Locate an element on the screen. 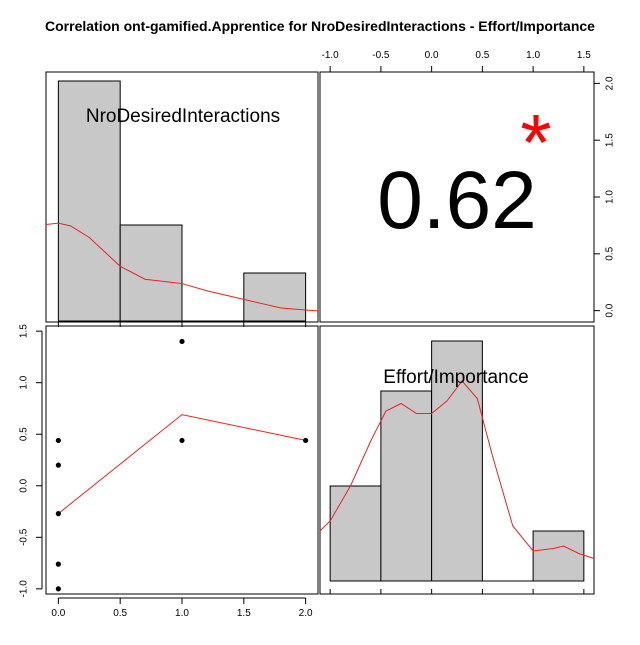 This screenshot has width=640, height=645. top-axis-tick-label: 0.0 is located at coordinates (432, 55).